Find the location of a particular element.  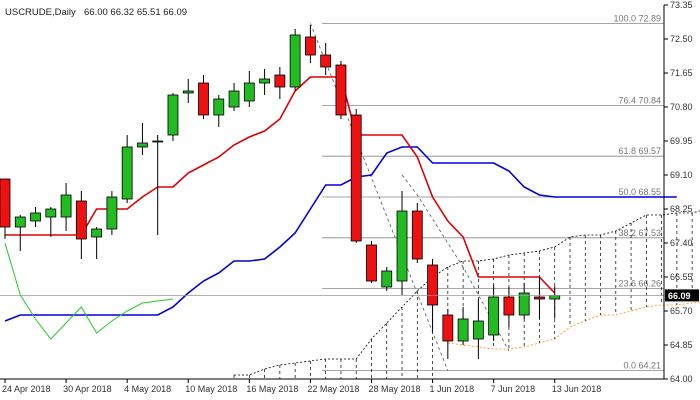

y-tick-label: 68.25 is located at coordinates (681, 209).